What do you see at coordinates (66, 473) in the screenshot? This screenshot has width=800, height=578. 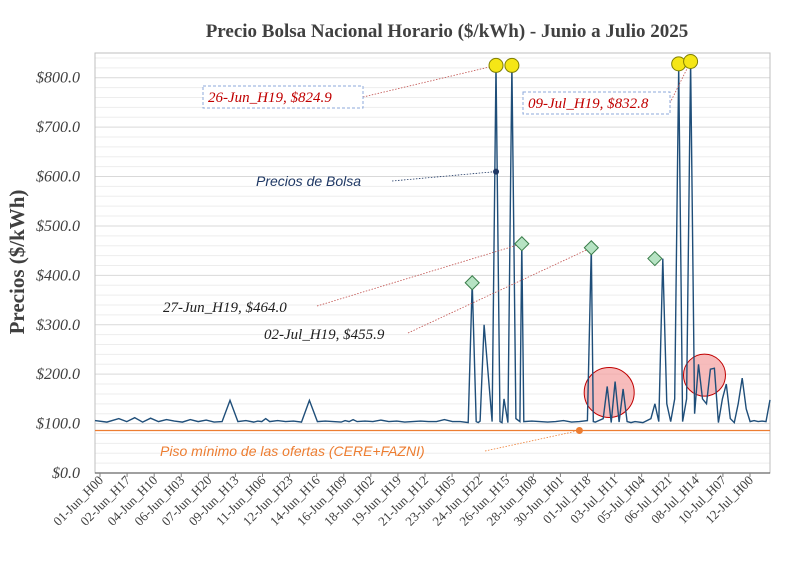 I see `y-tick-label: $0.0` at bounding box center [66, 473].